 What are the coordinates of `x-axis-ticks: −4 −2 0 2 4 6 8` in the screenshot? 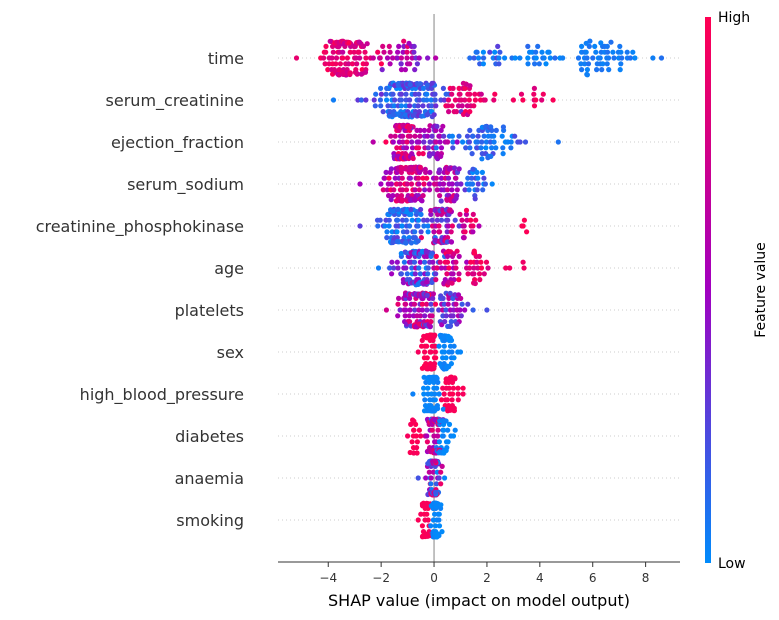 It's located at (484, 573).